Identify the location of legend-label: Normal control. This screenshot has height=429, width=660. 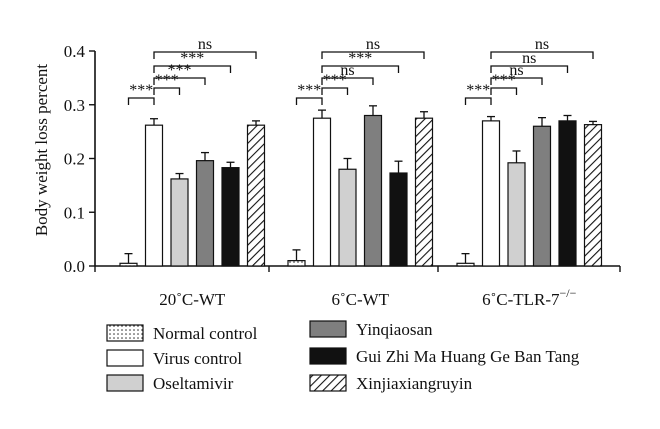
(205, 333).